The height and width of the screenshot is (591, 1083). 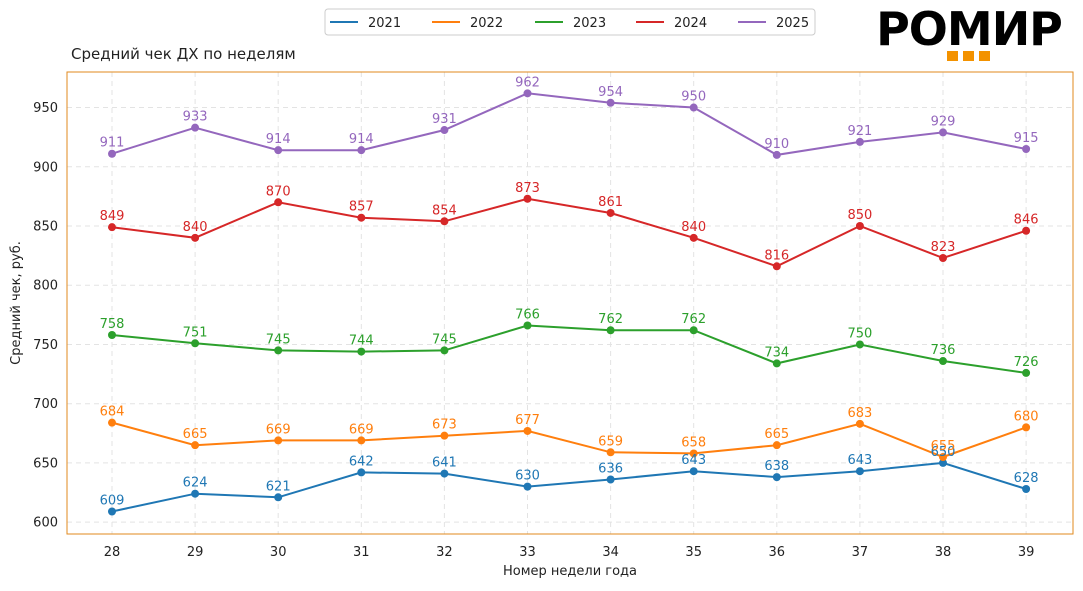 I want to click on data-label-2024: 870, so click(x=278, y=191).